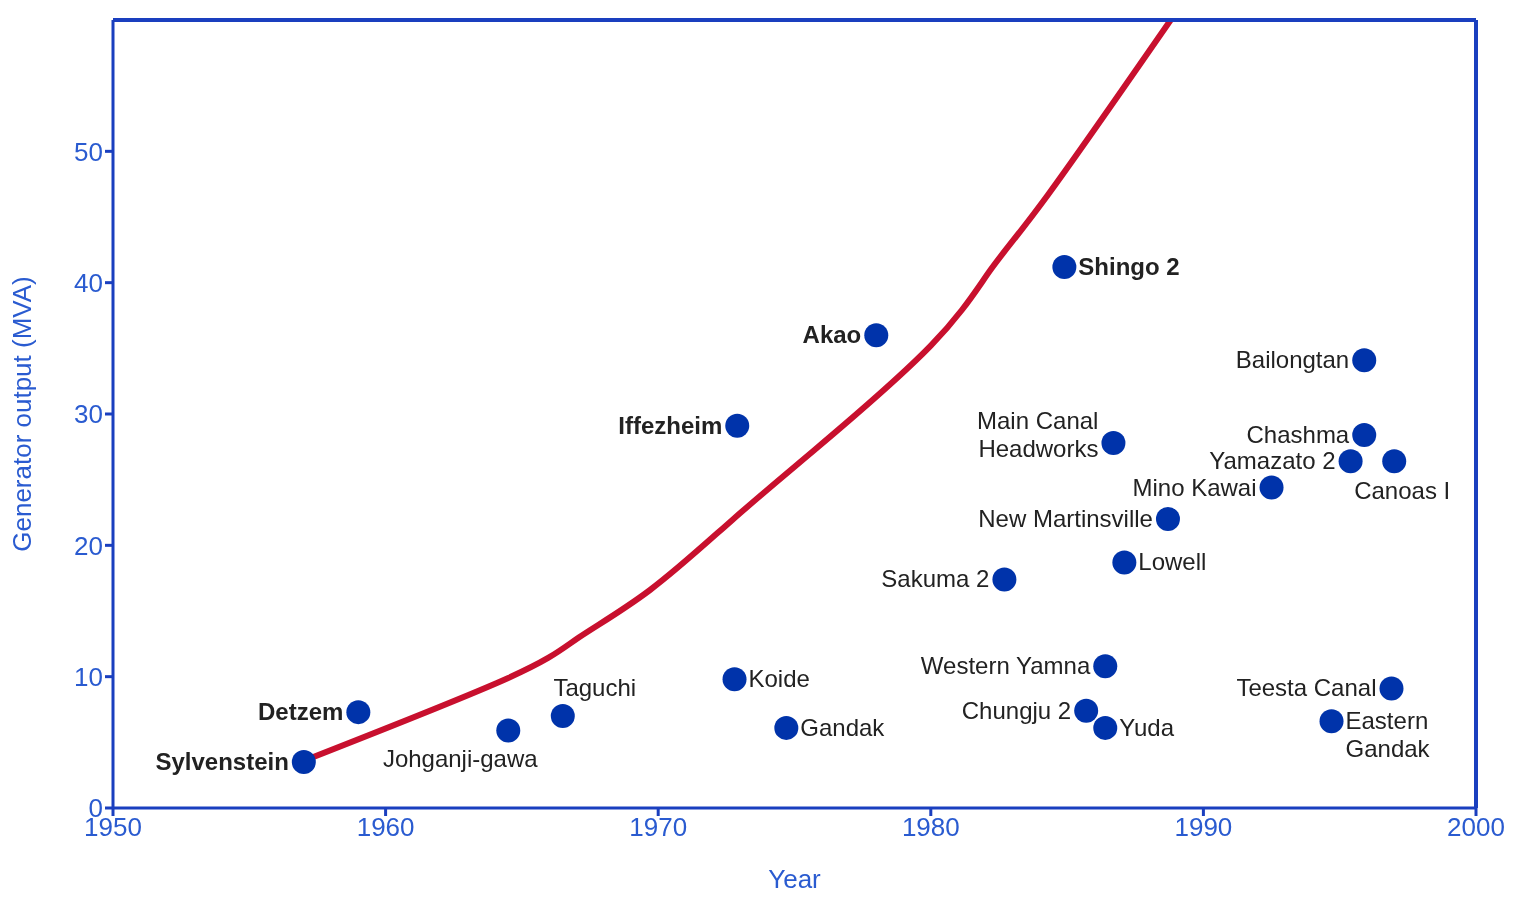 The height and width of the screenshot is (906, 1536). I want to click on annotation: Canoas I, so click(1402, 491).